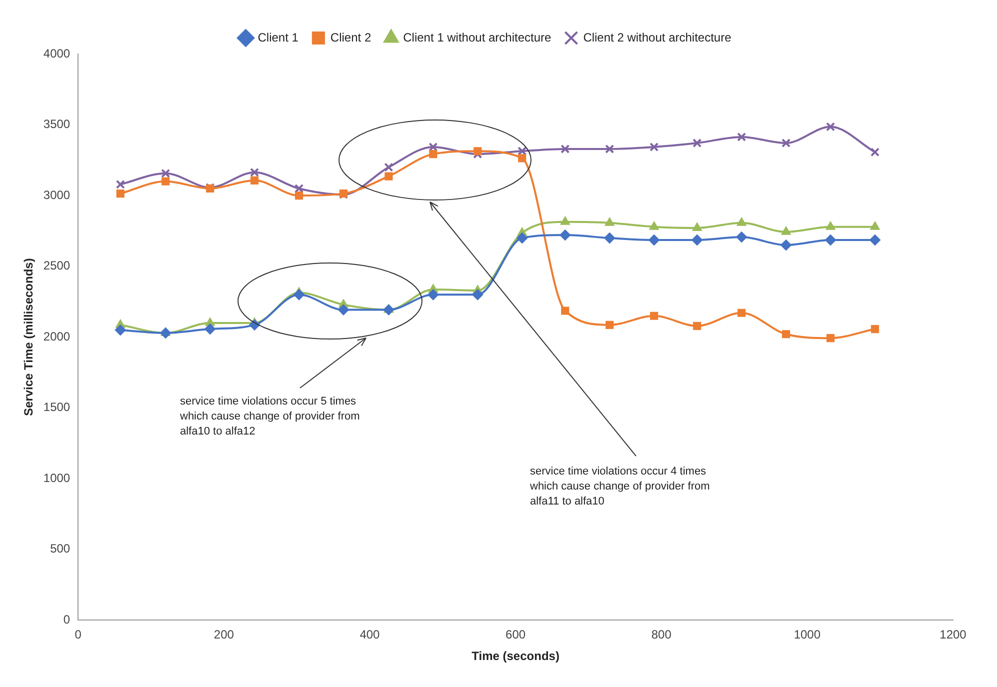 The height and width of the screenshot is (687, 997). Describe the element at coordinates (56, 124) in the screenshot. I see `y-tick-label: 3500` at that location.